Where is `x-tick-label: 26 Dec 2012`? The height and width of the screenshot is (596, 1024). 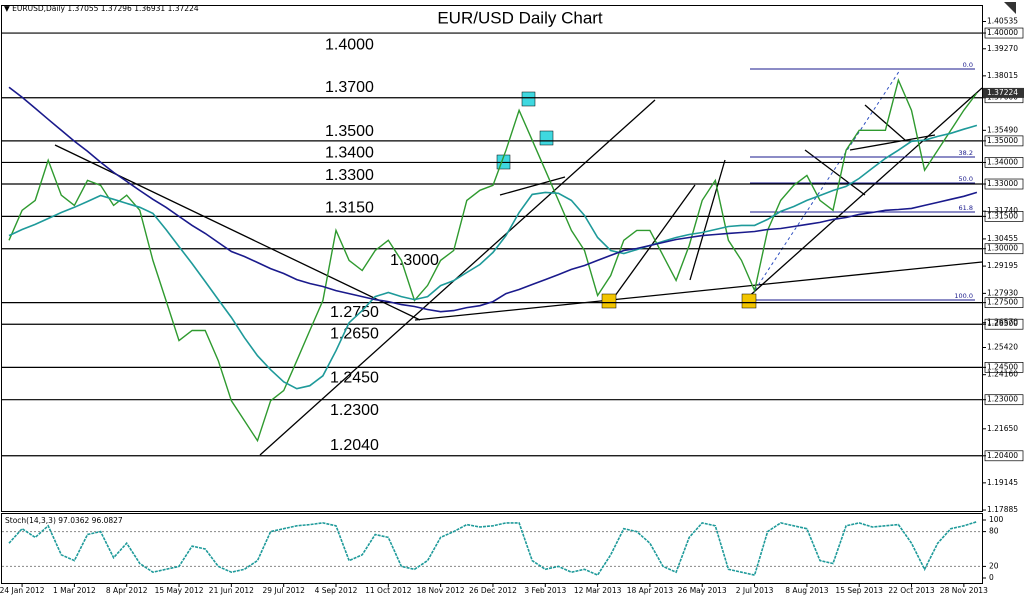 x-tick-label: 26 Dec 2012 is located at coordinates (493, 590).